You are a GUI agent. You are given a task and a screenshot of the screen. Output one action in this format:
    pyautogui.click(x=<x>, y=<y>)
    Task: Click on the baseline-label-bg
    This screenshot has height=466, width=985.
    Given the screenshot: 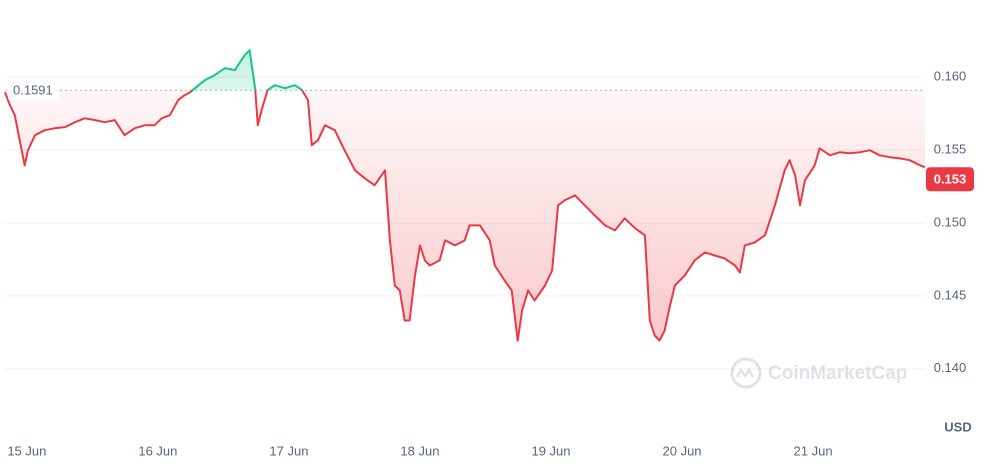 What is the action you would take?
    pyautogui.click(x=33, y=90)
    